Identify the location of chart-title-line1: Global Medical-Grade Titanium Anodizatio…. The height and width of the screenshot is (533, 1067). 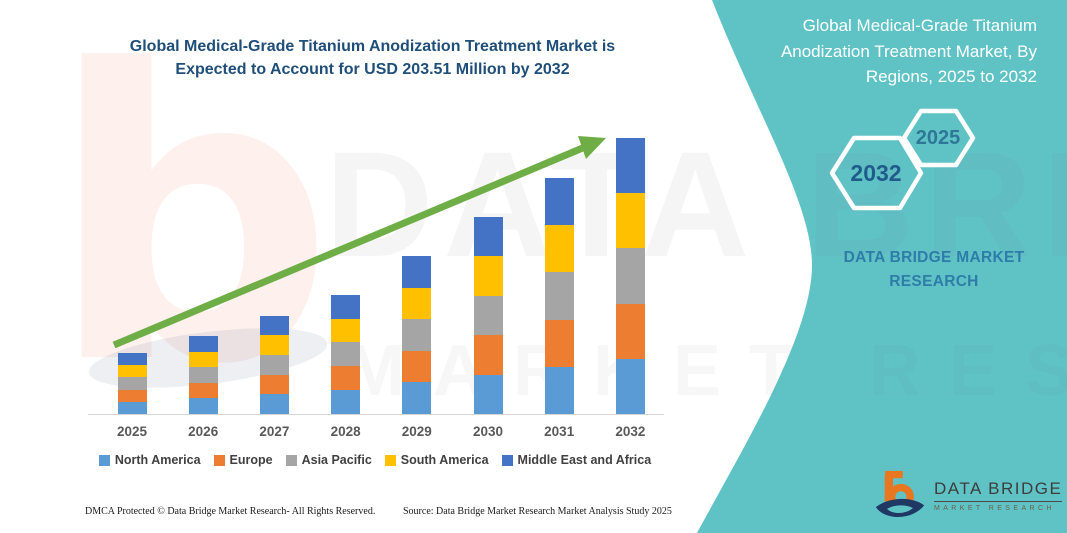
(372, 46).